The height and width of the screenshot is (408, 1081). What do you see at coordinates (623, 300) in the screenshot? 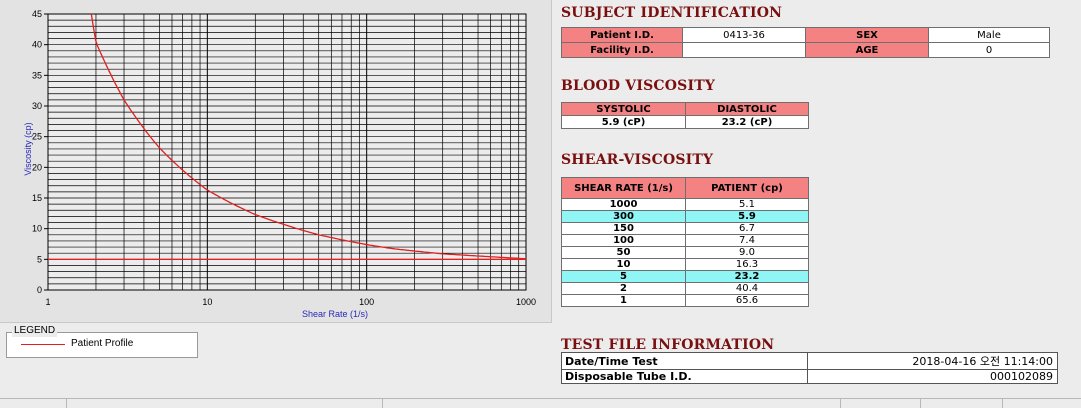
I see `shear-rate-cell: 1` at bounding box center [623, 300].